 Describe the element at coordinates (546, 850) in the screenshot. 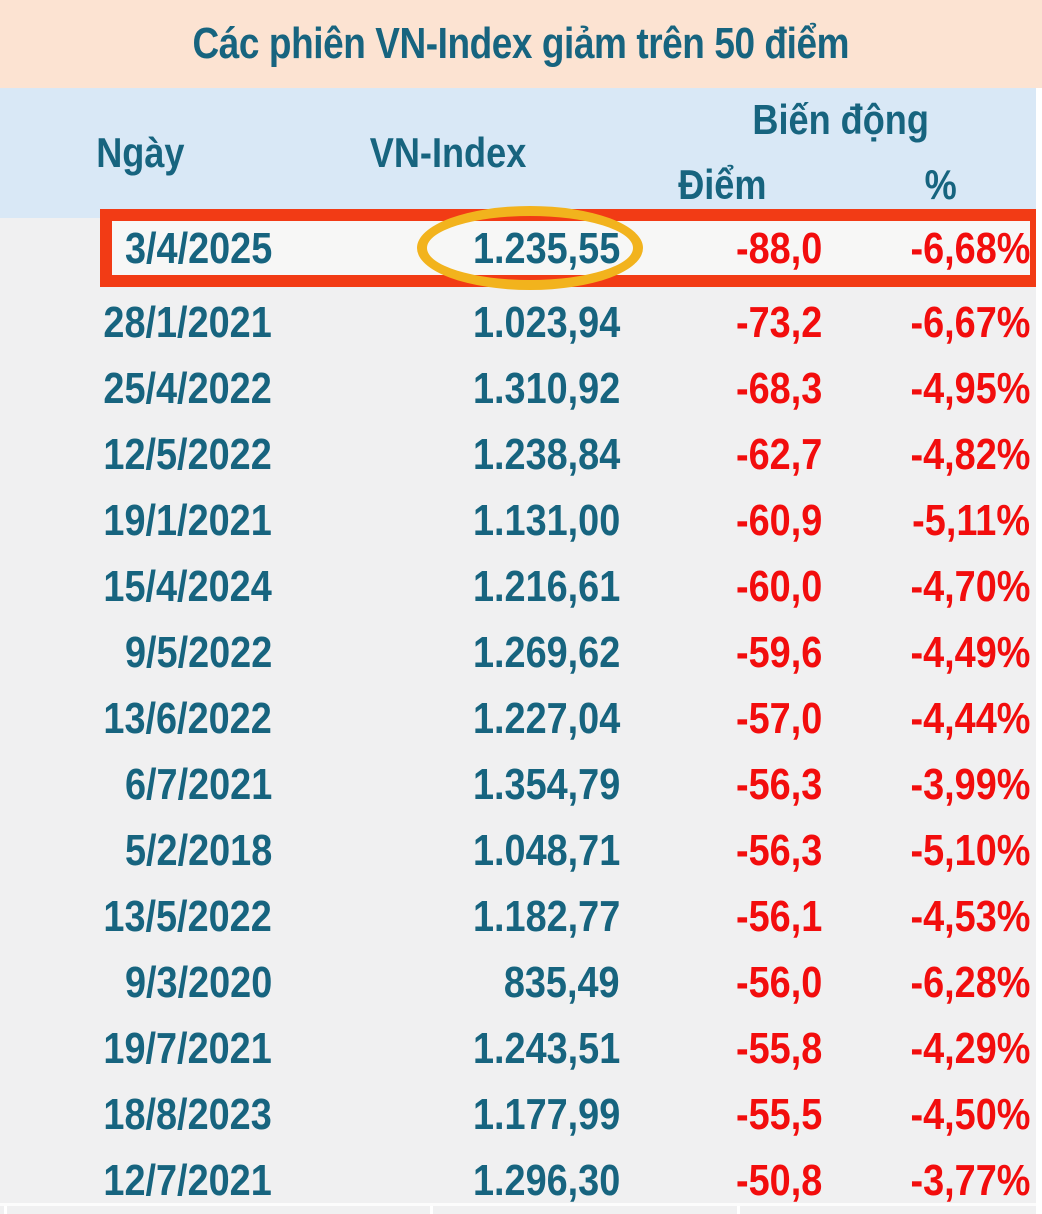

I see `cell-vnindex-text: 1.048,71` at that location.